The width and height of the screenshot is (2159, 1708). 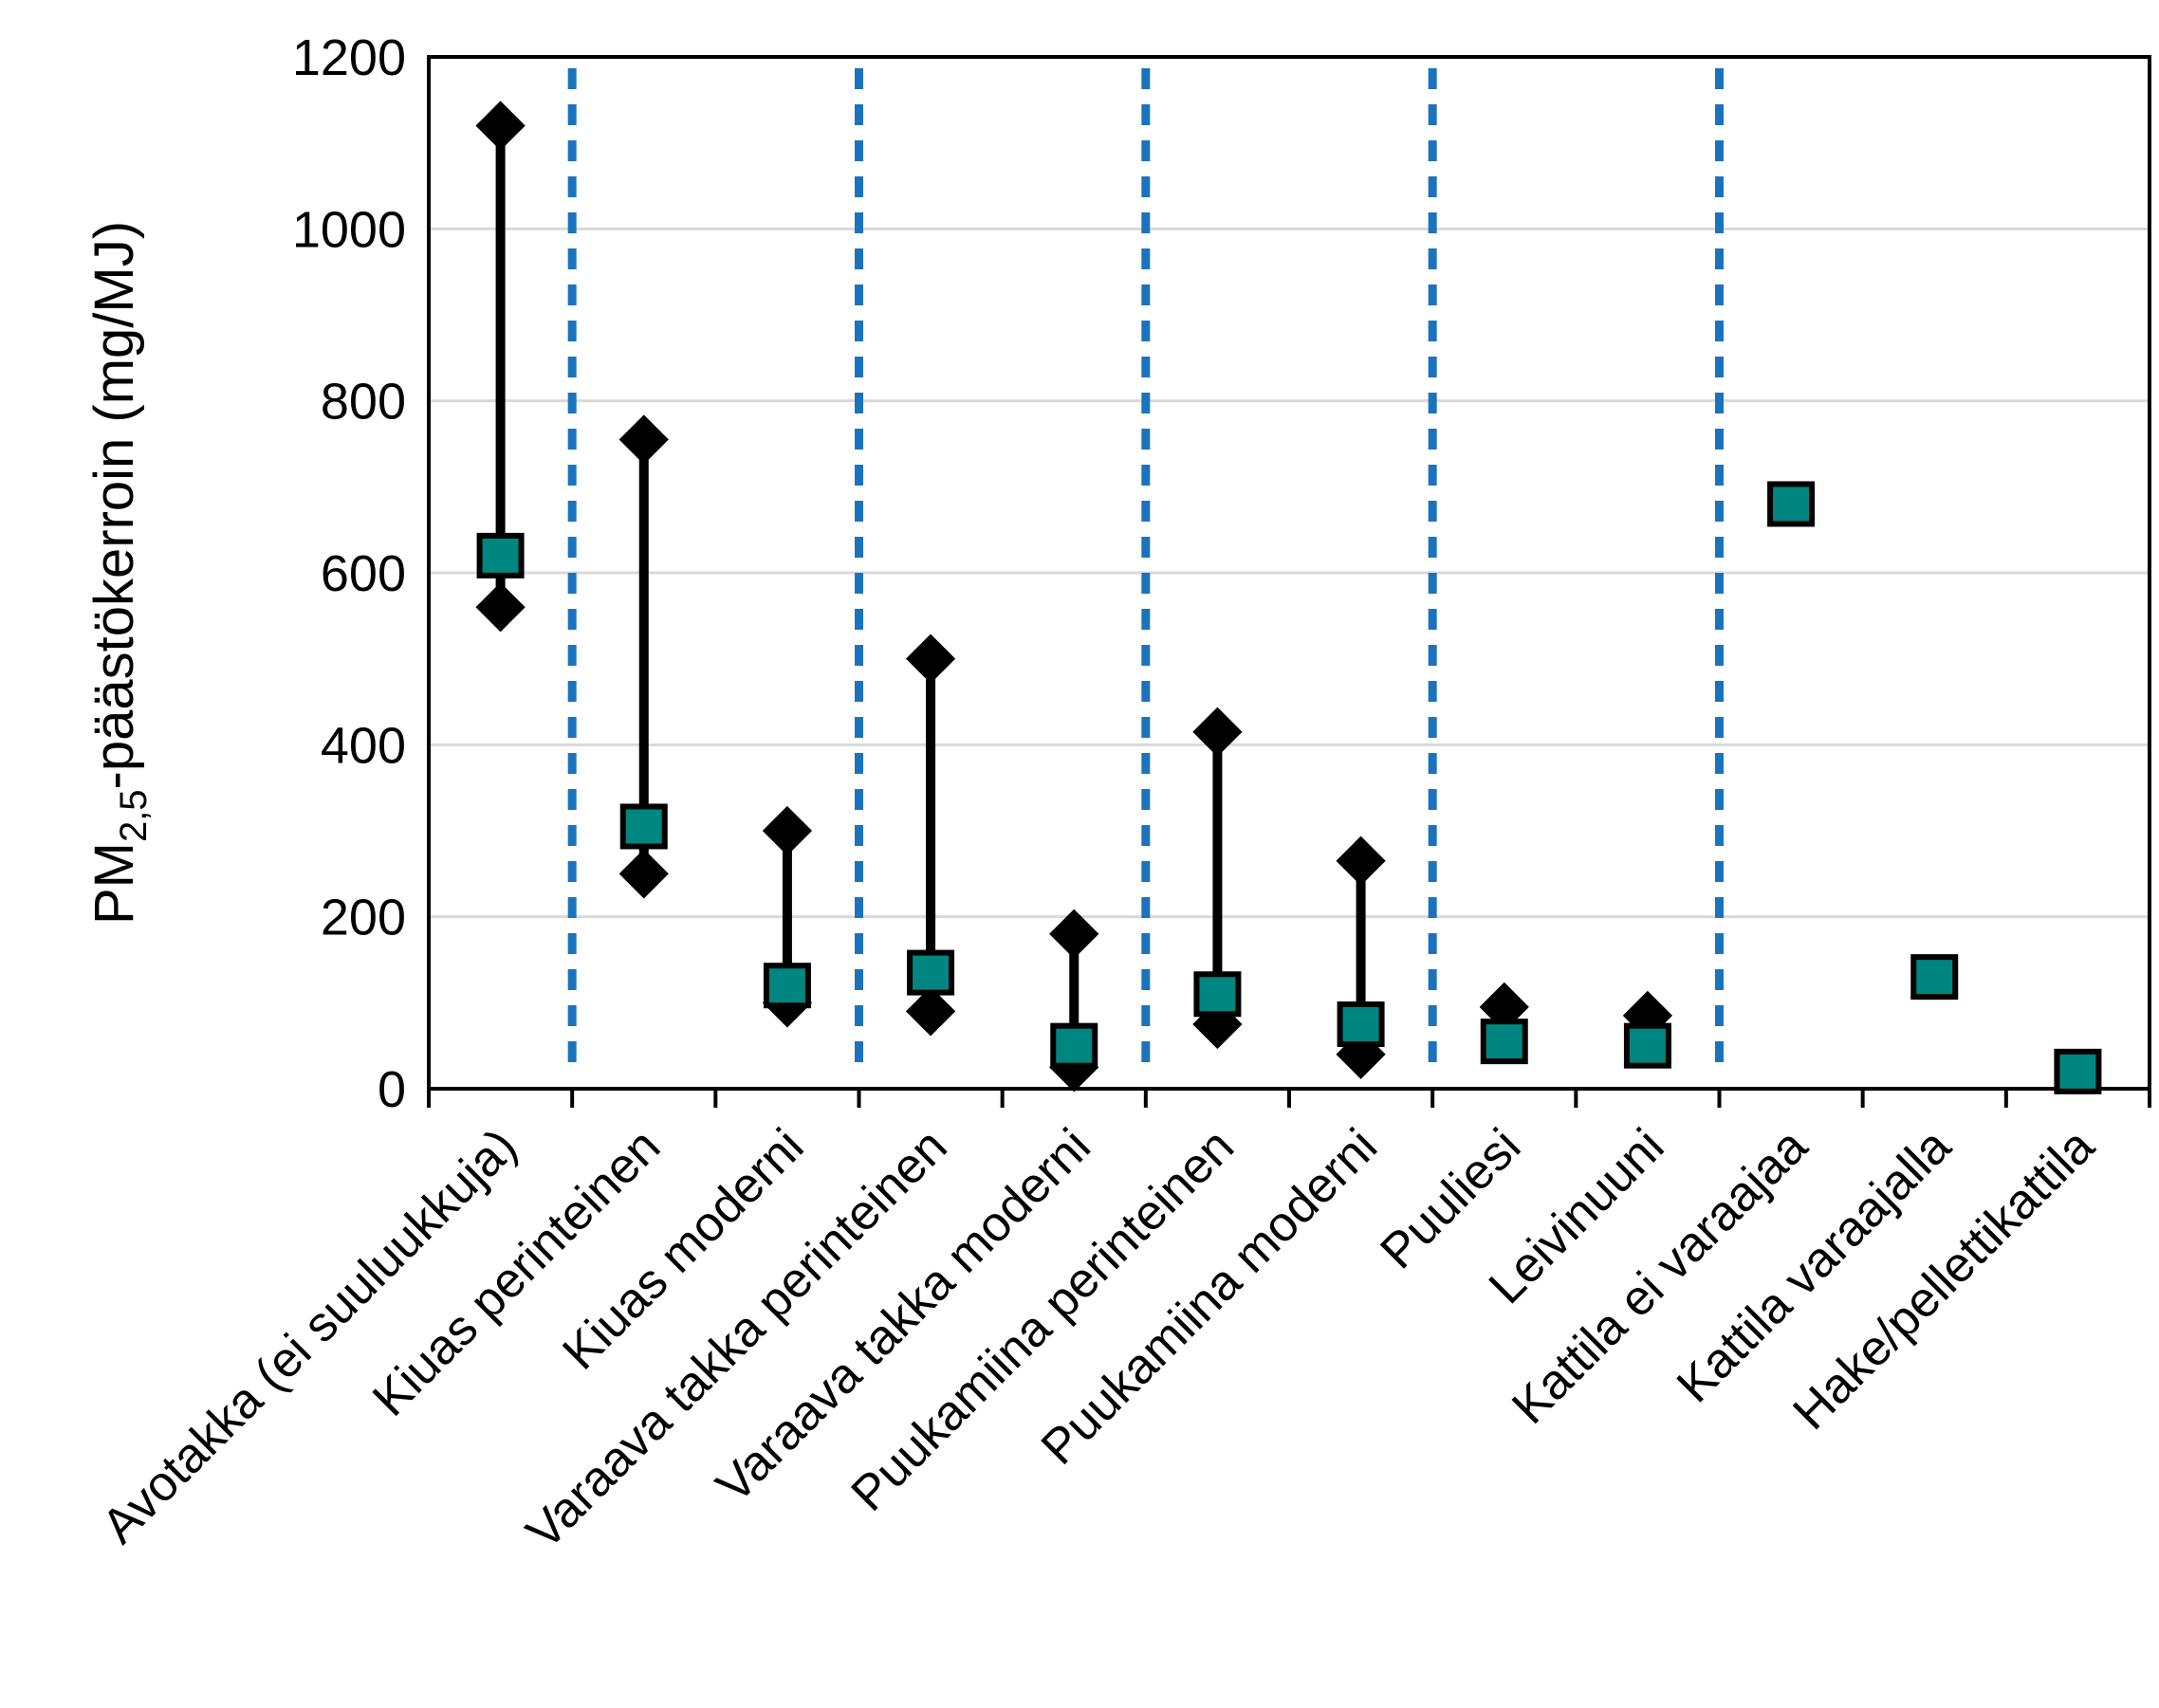 I want to click on y-tick-label-600: 600, so click(x=363, y=573).